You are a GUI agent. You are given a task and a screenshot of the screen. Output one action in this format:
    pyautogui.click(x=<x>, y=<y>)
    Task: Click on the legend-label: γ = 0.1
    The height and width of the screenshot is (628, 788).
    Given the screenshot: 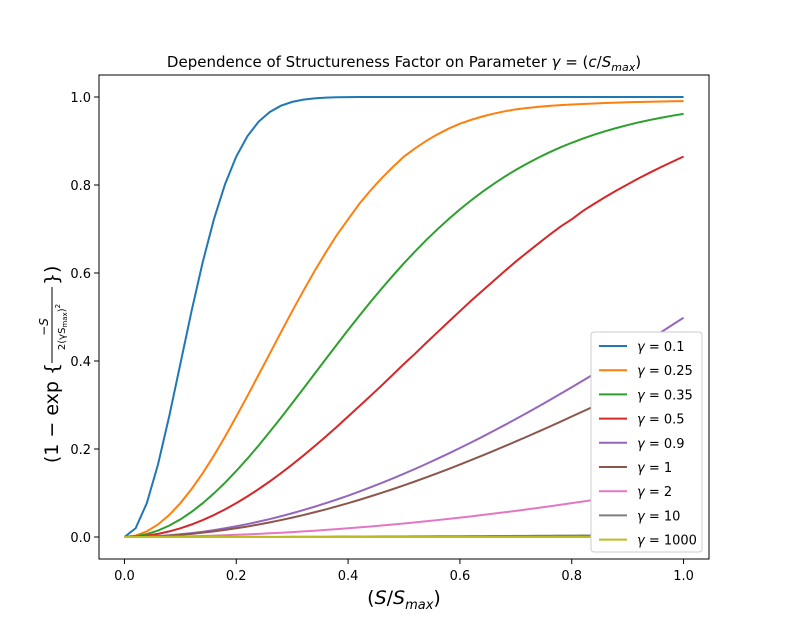 What is the action you would take?
    pyautogui.click(x=661, y=347)
    